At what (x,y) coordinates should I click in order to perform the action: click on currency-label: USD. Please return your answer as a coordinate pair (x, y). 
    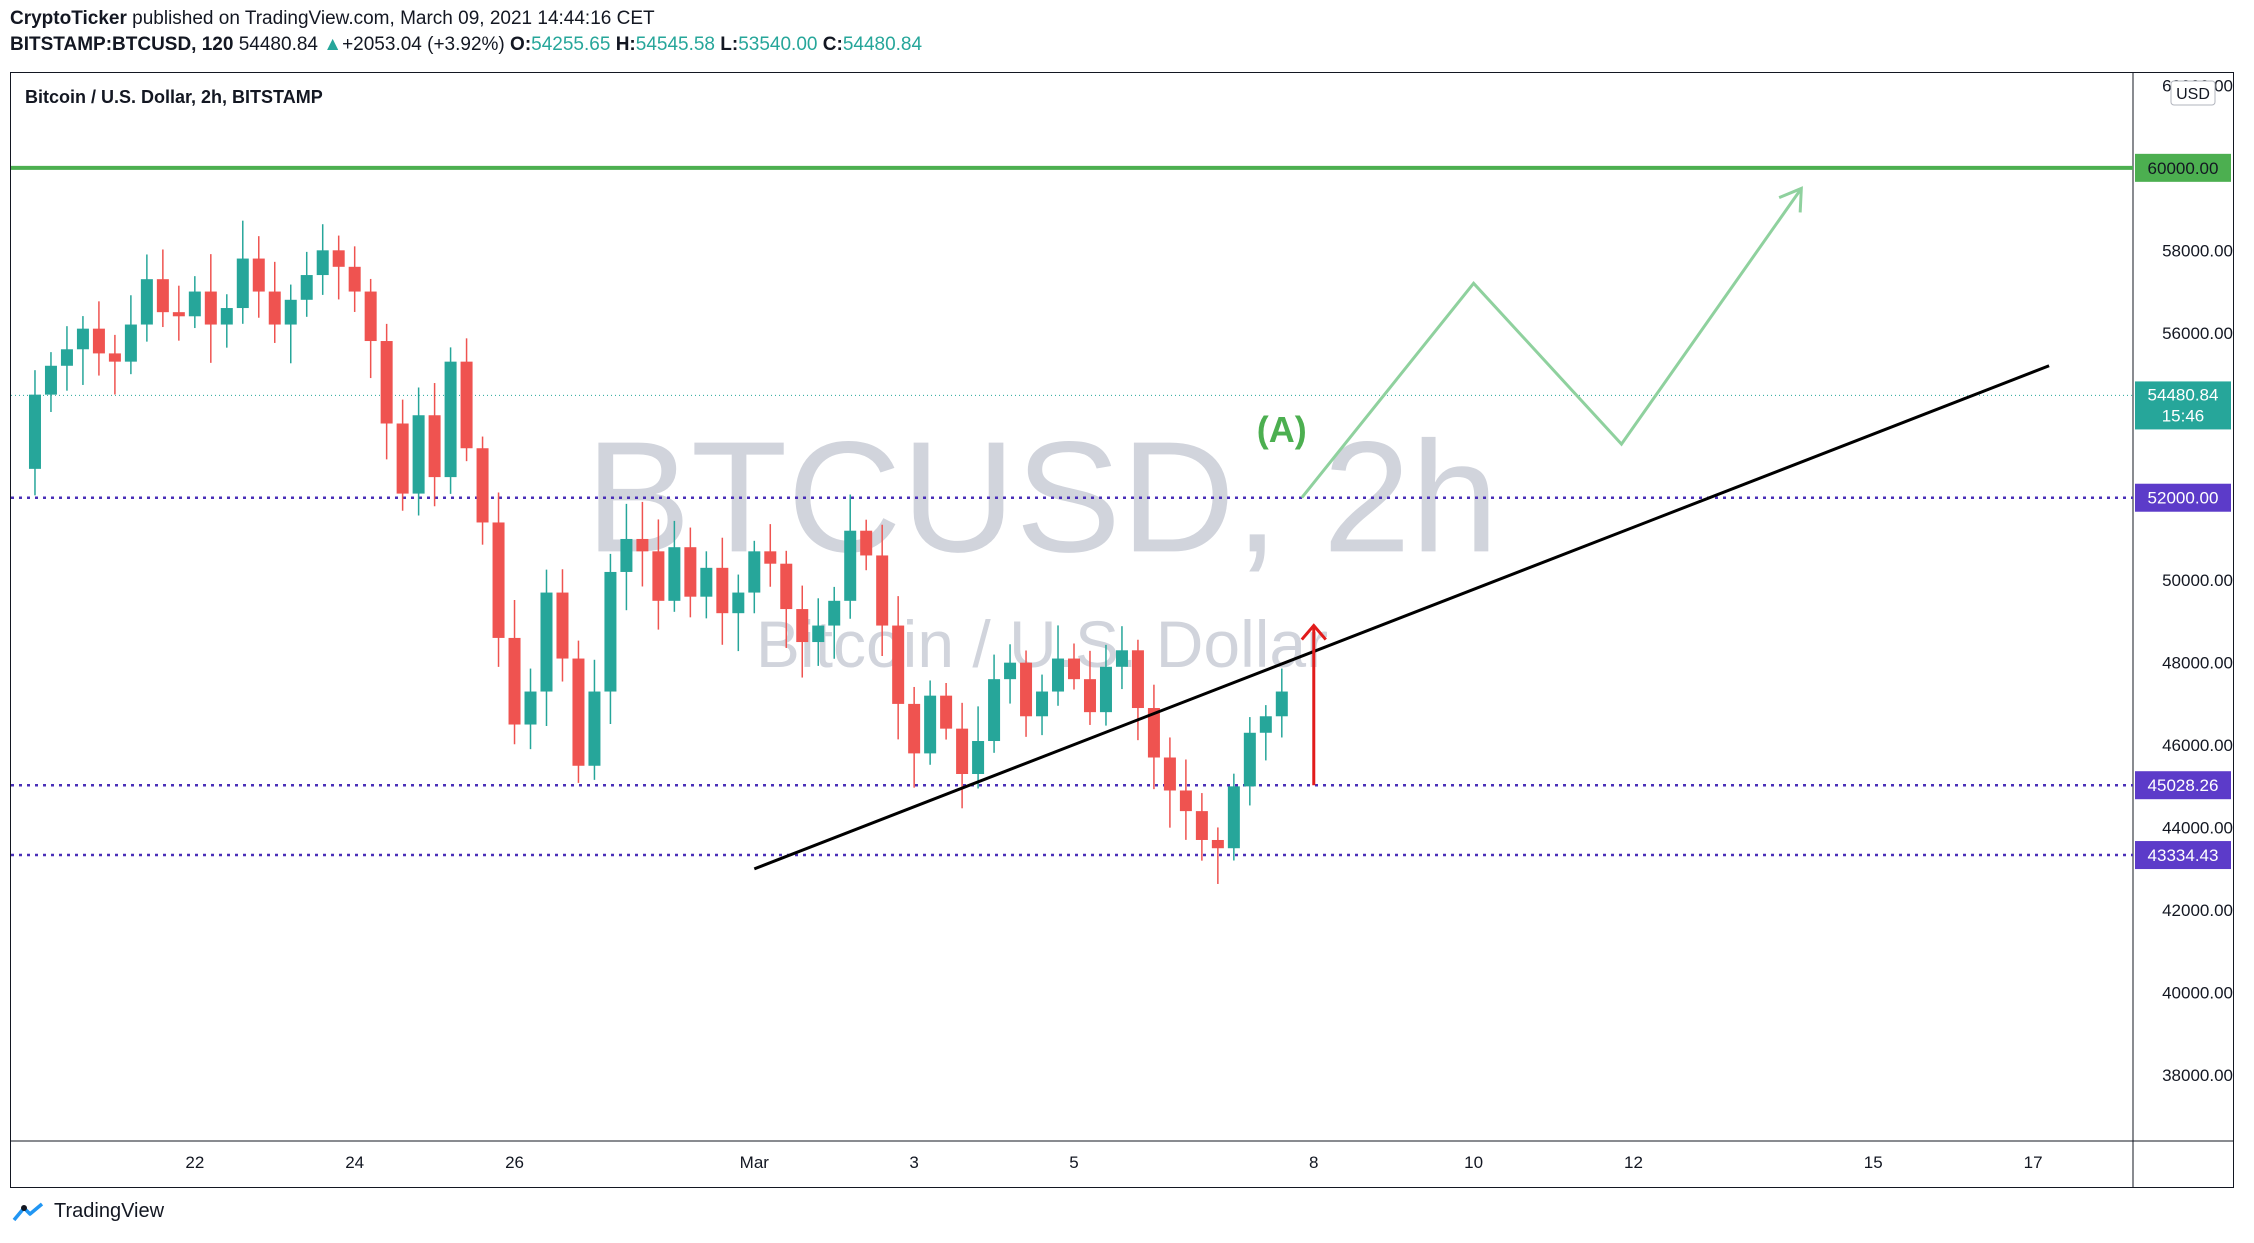
    Looking at the image, I should click on (2193, 94).